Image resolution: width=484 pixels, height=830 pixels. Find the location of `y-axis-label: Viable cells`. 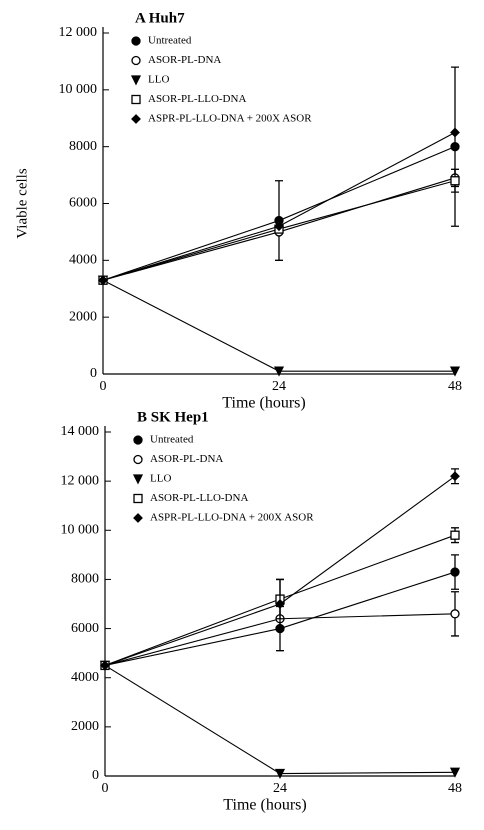

y-axis-label: Viable cells is located at coordinates (22, 203).